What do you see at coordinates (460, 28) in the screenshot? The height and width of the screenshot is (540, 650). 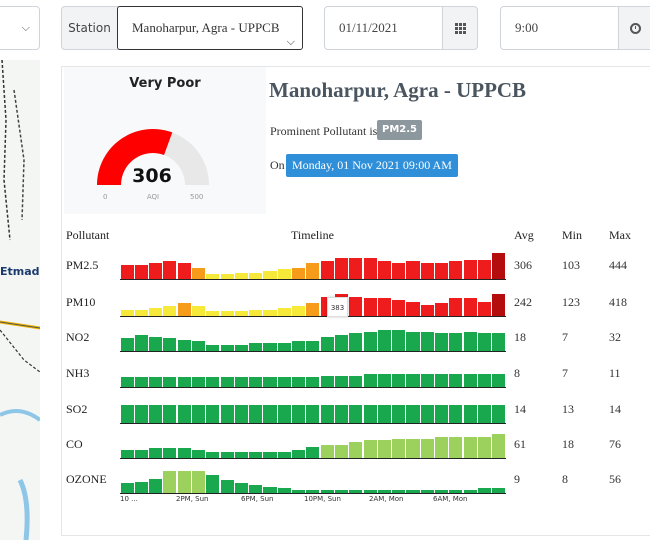 I see `date-picker-button` at bounding box center [460, 28].